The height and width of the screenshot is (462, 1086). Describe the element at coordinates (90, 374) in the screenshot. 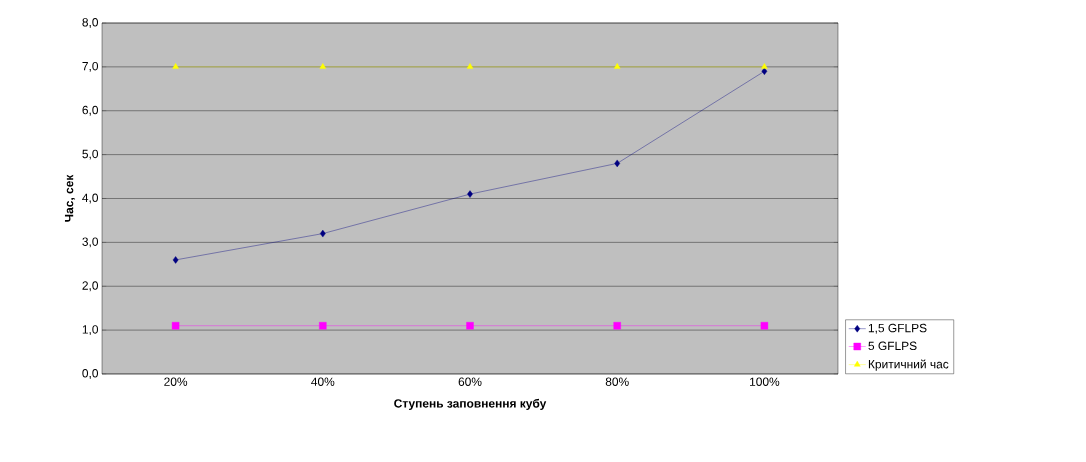

I see `y-tick-label: 0,0` at that location.